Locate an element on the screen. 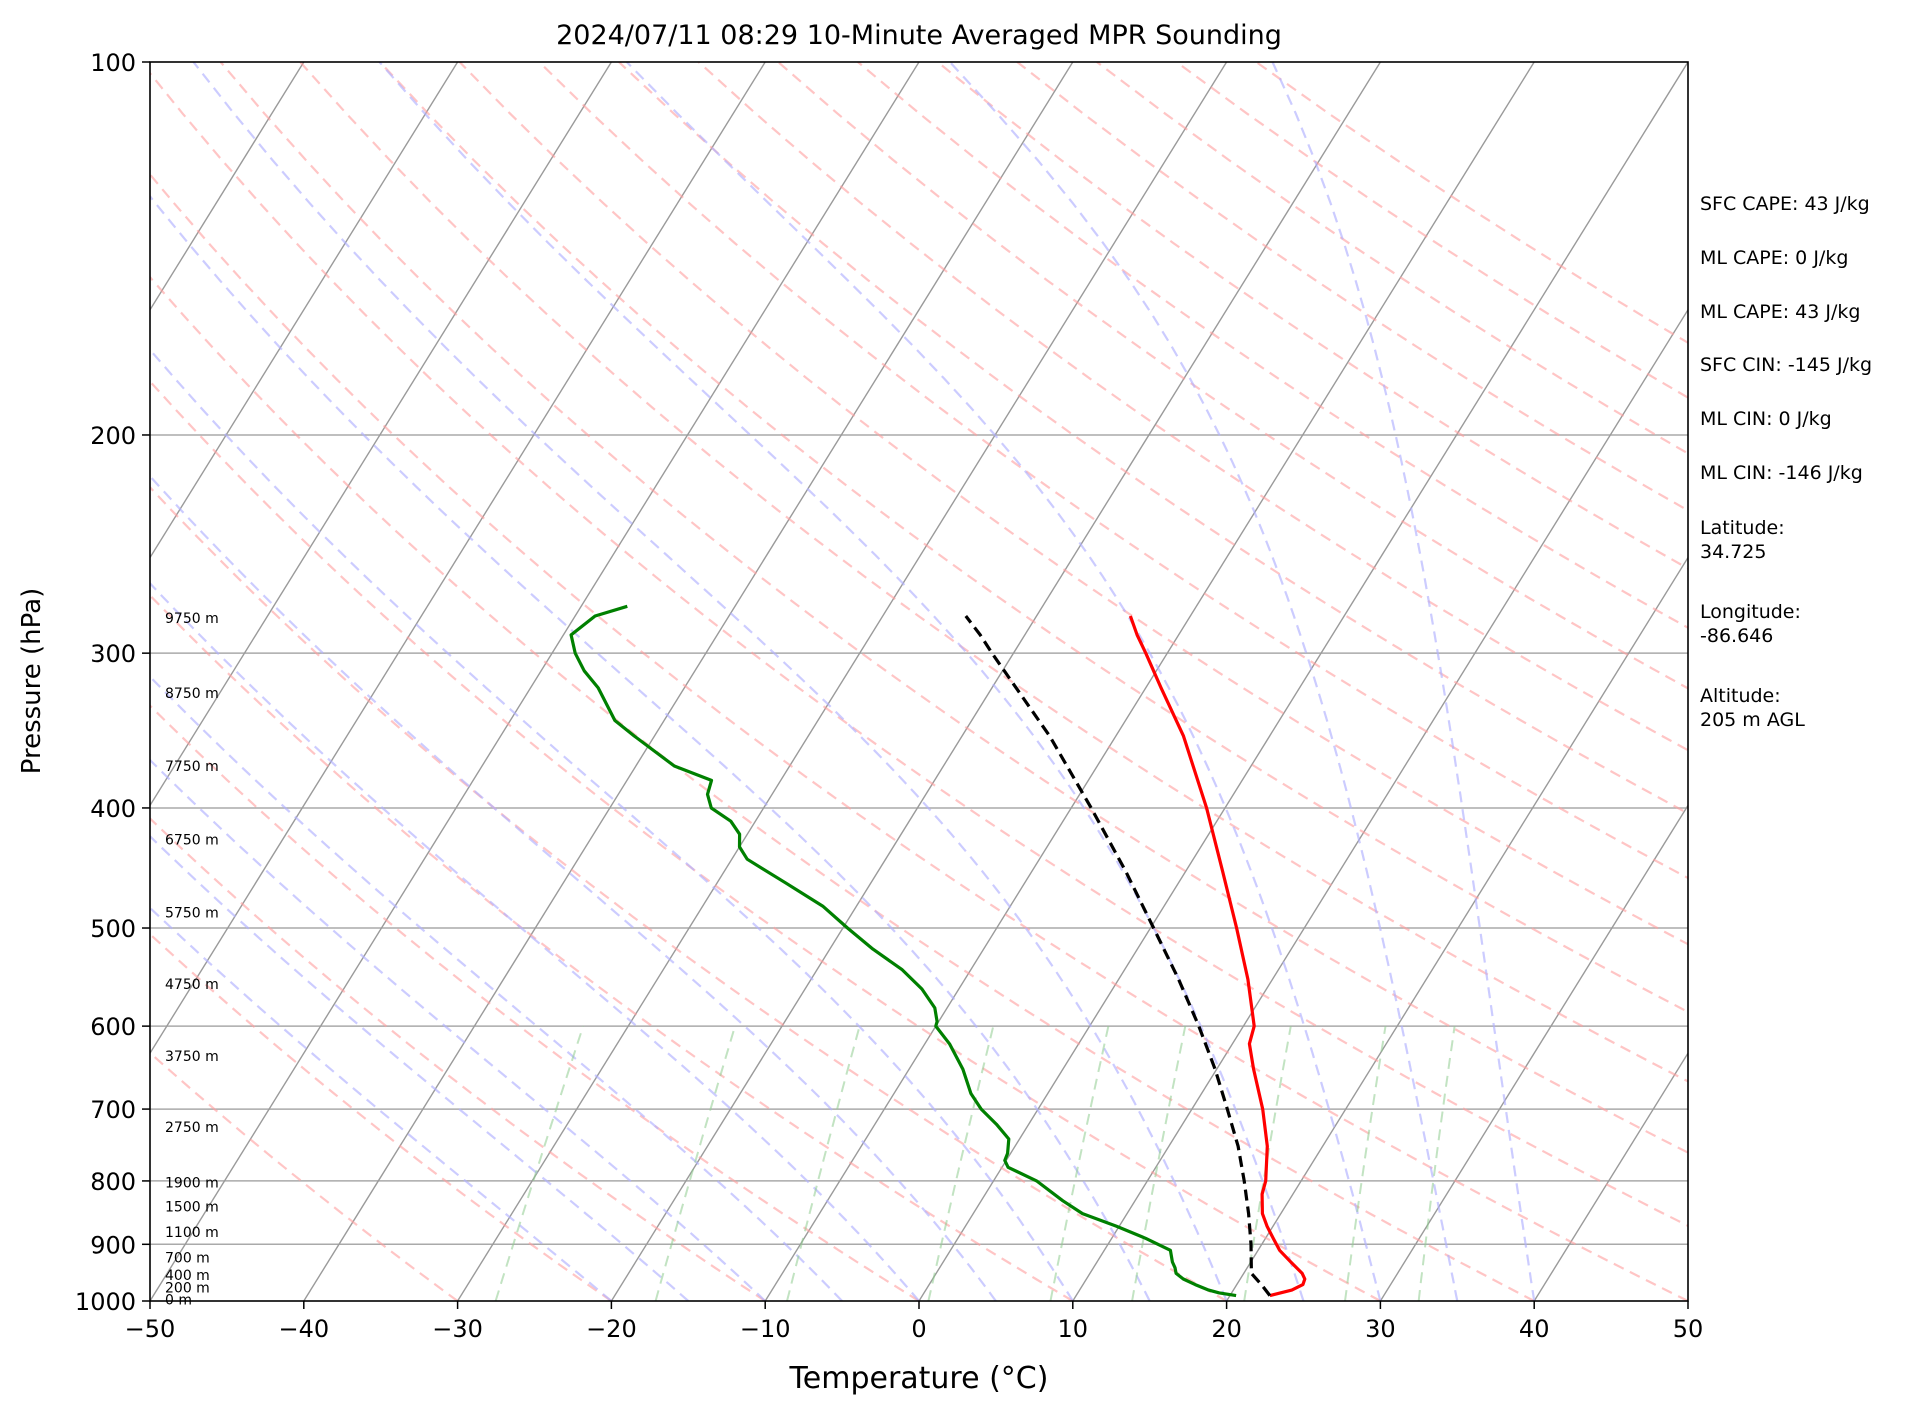 Image resolution: width=1910 pixels, height=1406 pixels. annotation-text: ML CIN: -146 J/kg is located at coordinates (1781, 473).